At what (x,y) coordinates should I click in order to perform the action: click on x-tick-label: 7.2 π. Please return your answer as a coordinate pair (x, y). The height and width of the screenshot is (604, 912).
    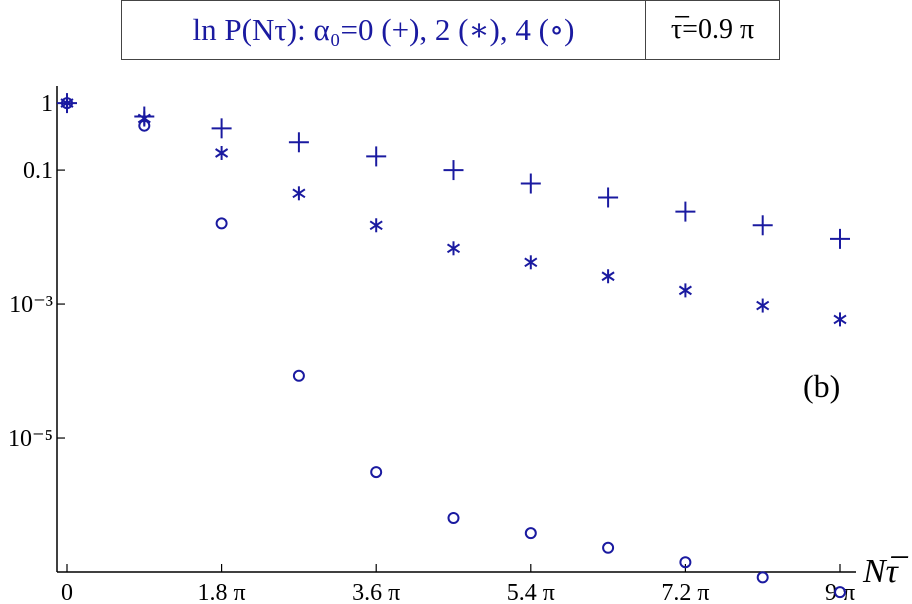
    Looking at the image, I should click on (685, 592).